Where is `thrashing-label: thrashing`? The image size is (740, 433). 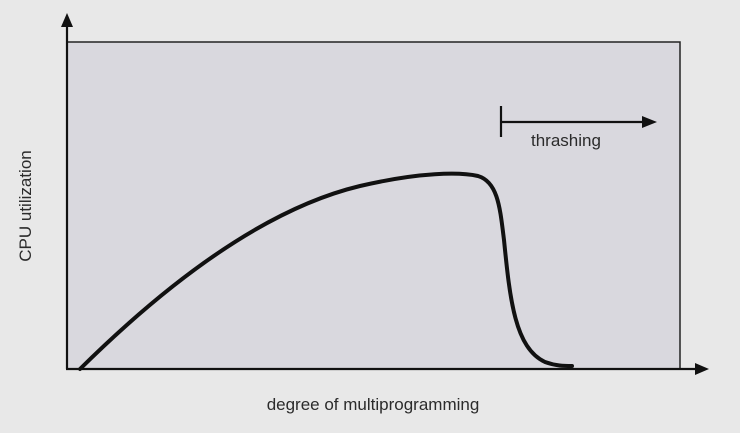 thrashing-label: thrashing is located at coordinates (566, 140).